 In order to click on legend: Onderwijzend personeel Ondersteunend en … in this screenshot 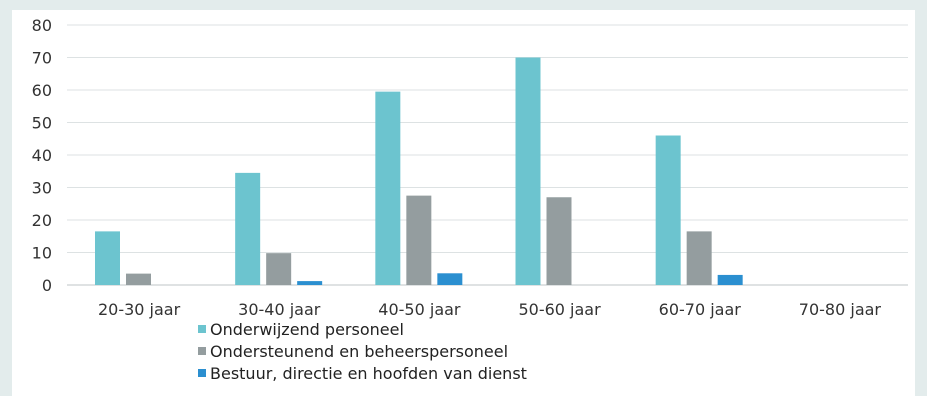, I will do `click(362, 351)`.